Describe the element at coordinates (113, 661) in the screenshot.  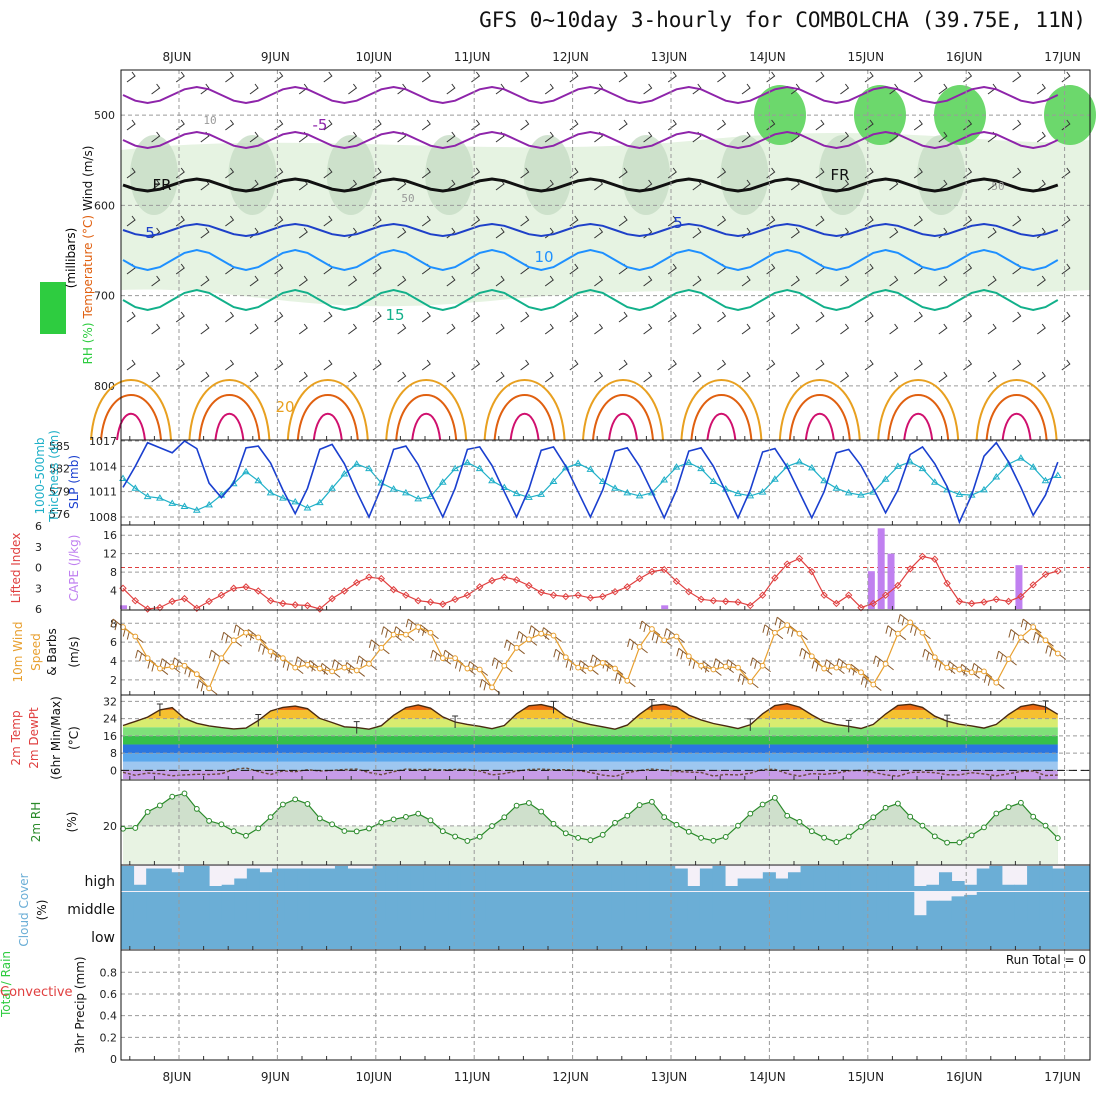
I see `wind-tick-label: 4` at that location.